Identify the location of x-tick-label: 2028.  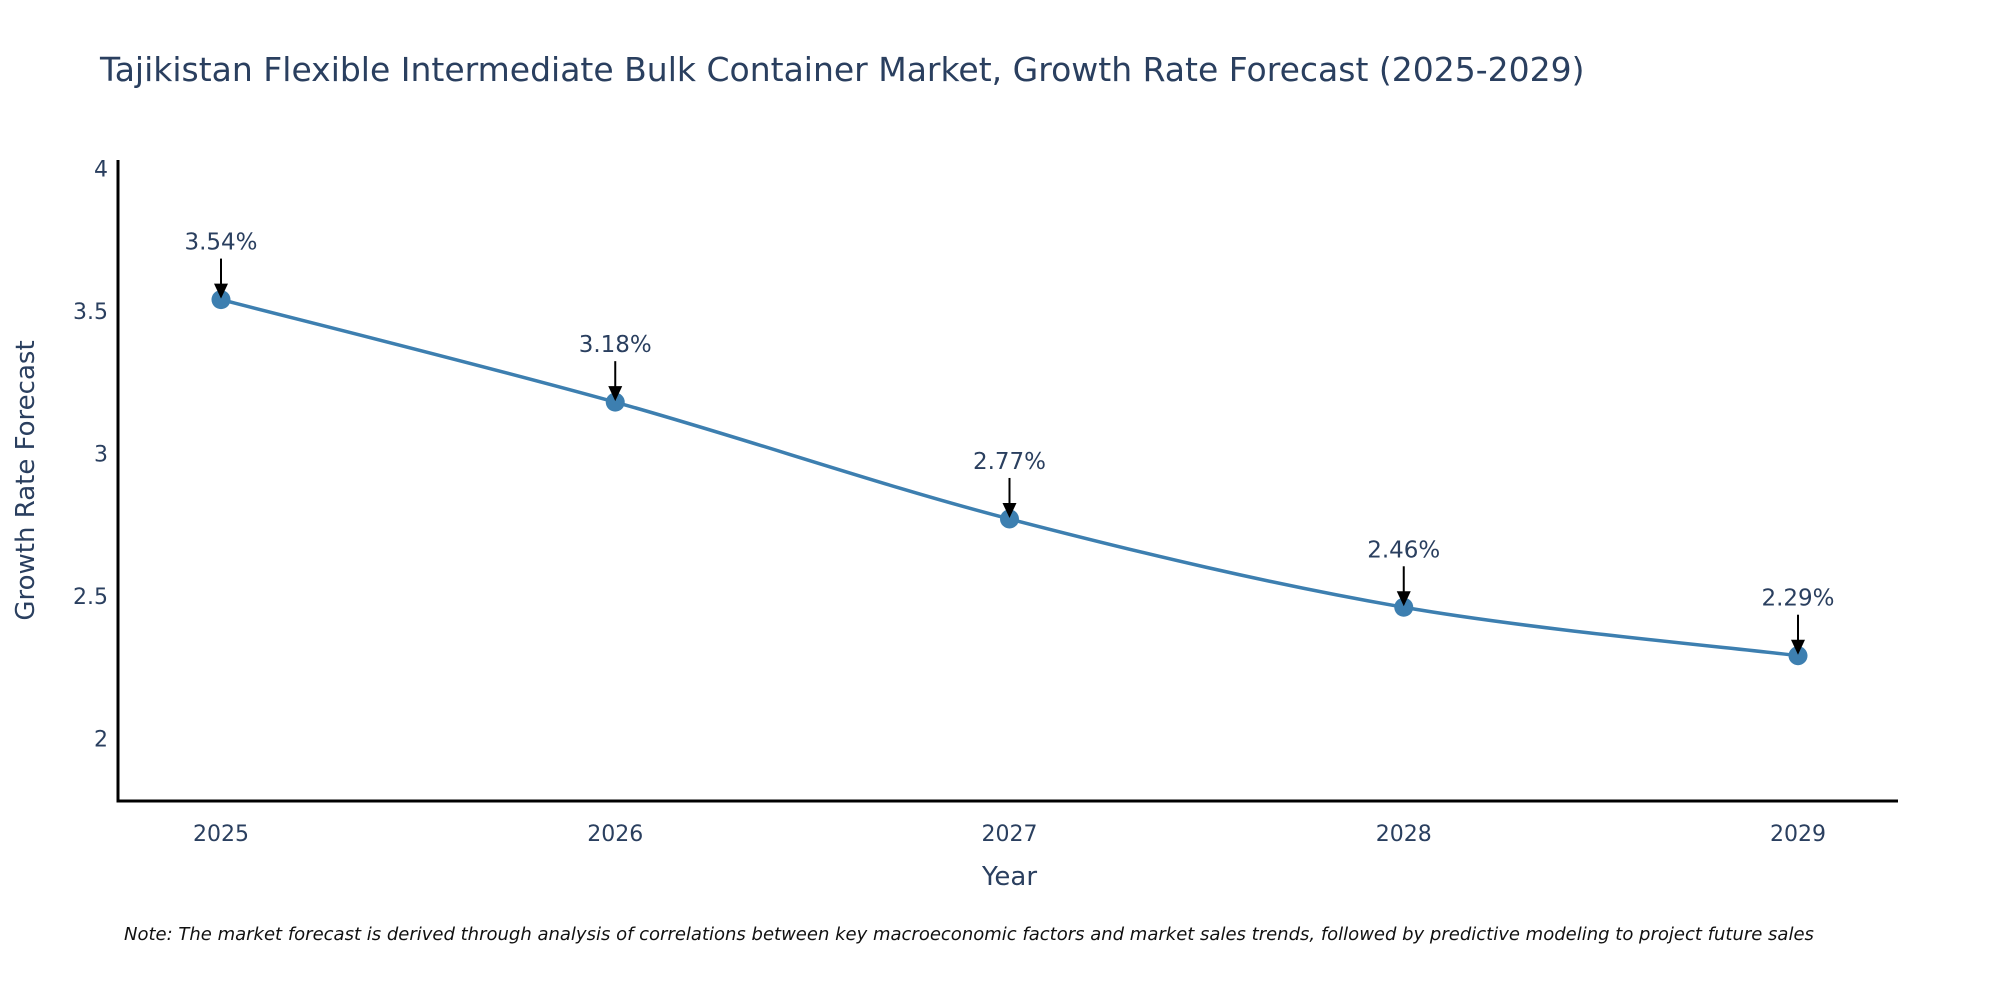
(1404, 834).